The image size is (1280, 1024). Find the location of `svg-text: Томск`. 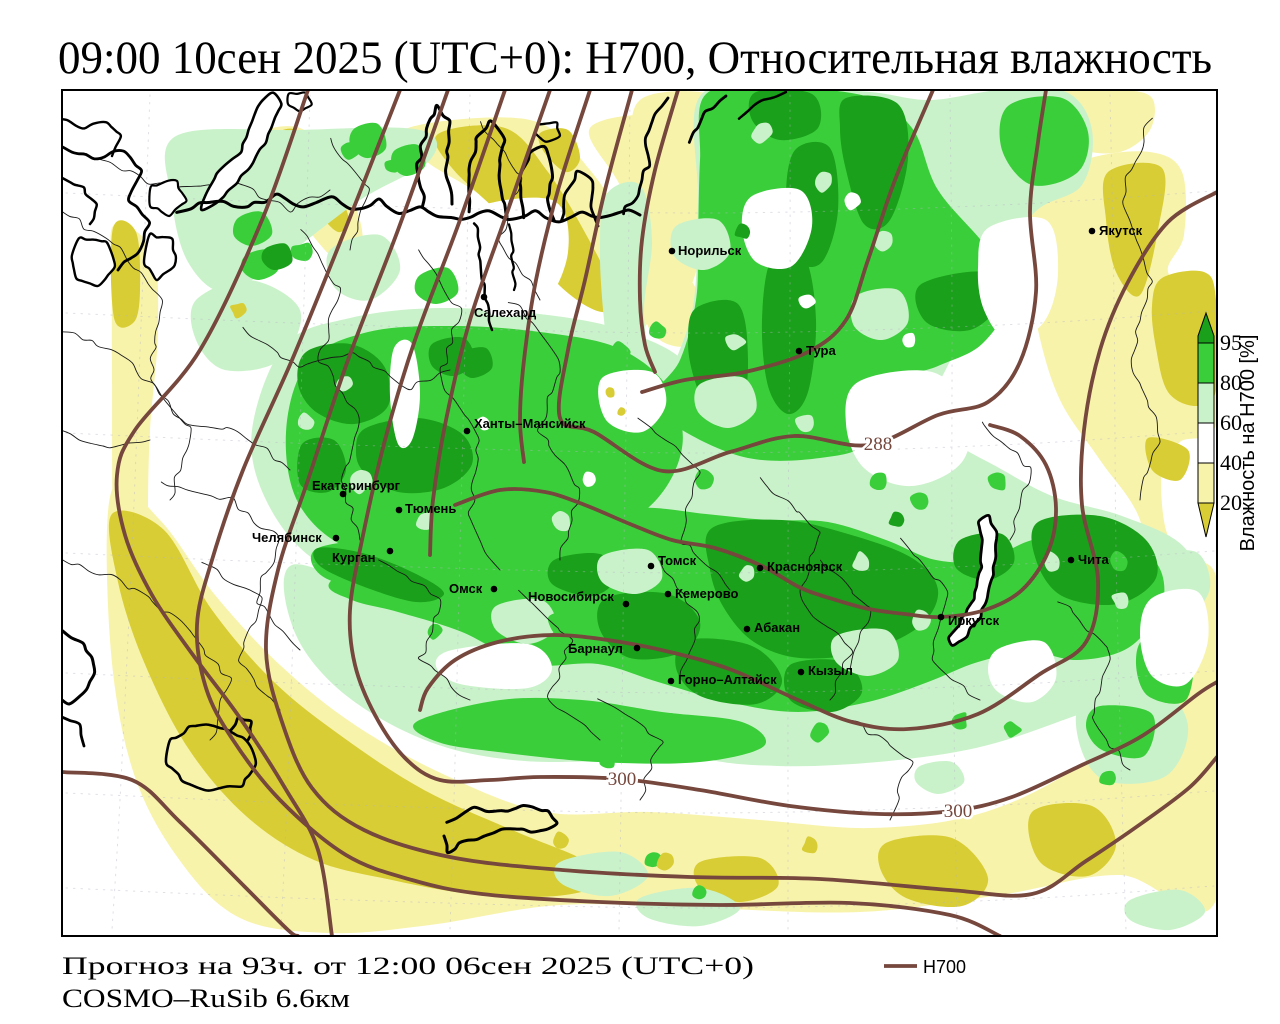

svg-text: Томск is located at coordinates (677, 560).